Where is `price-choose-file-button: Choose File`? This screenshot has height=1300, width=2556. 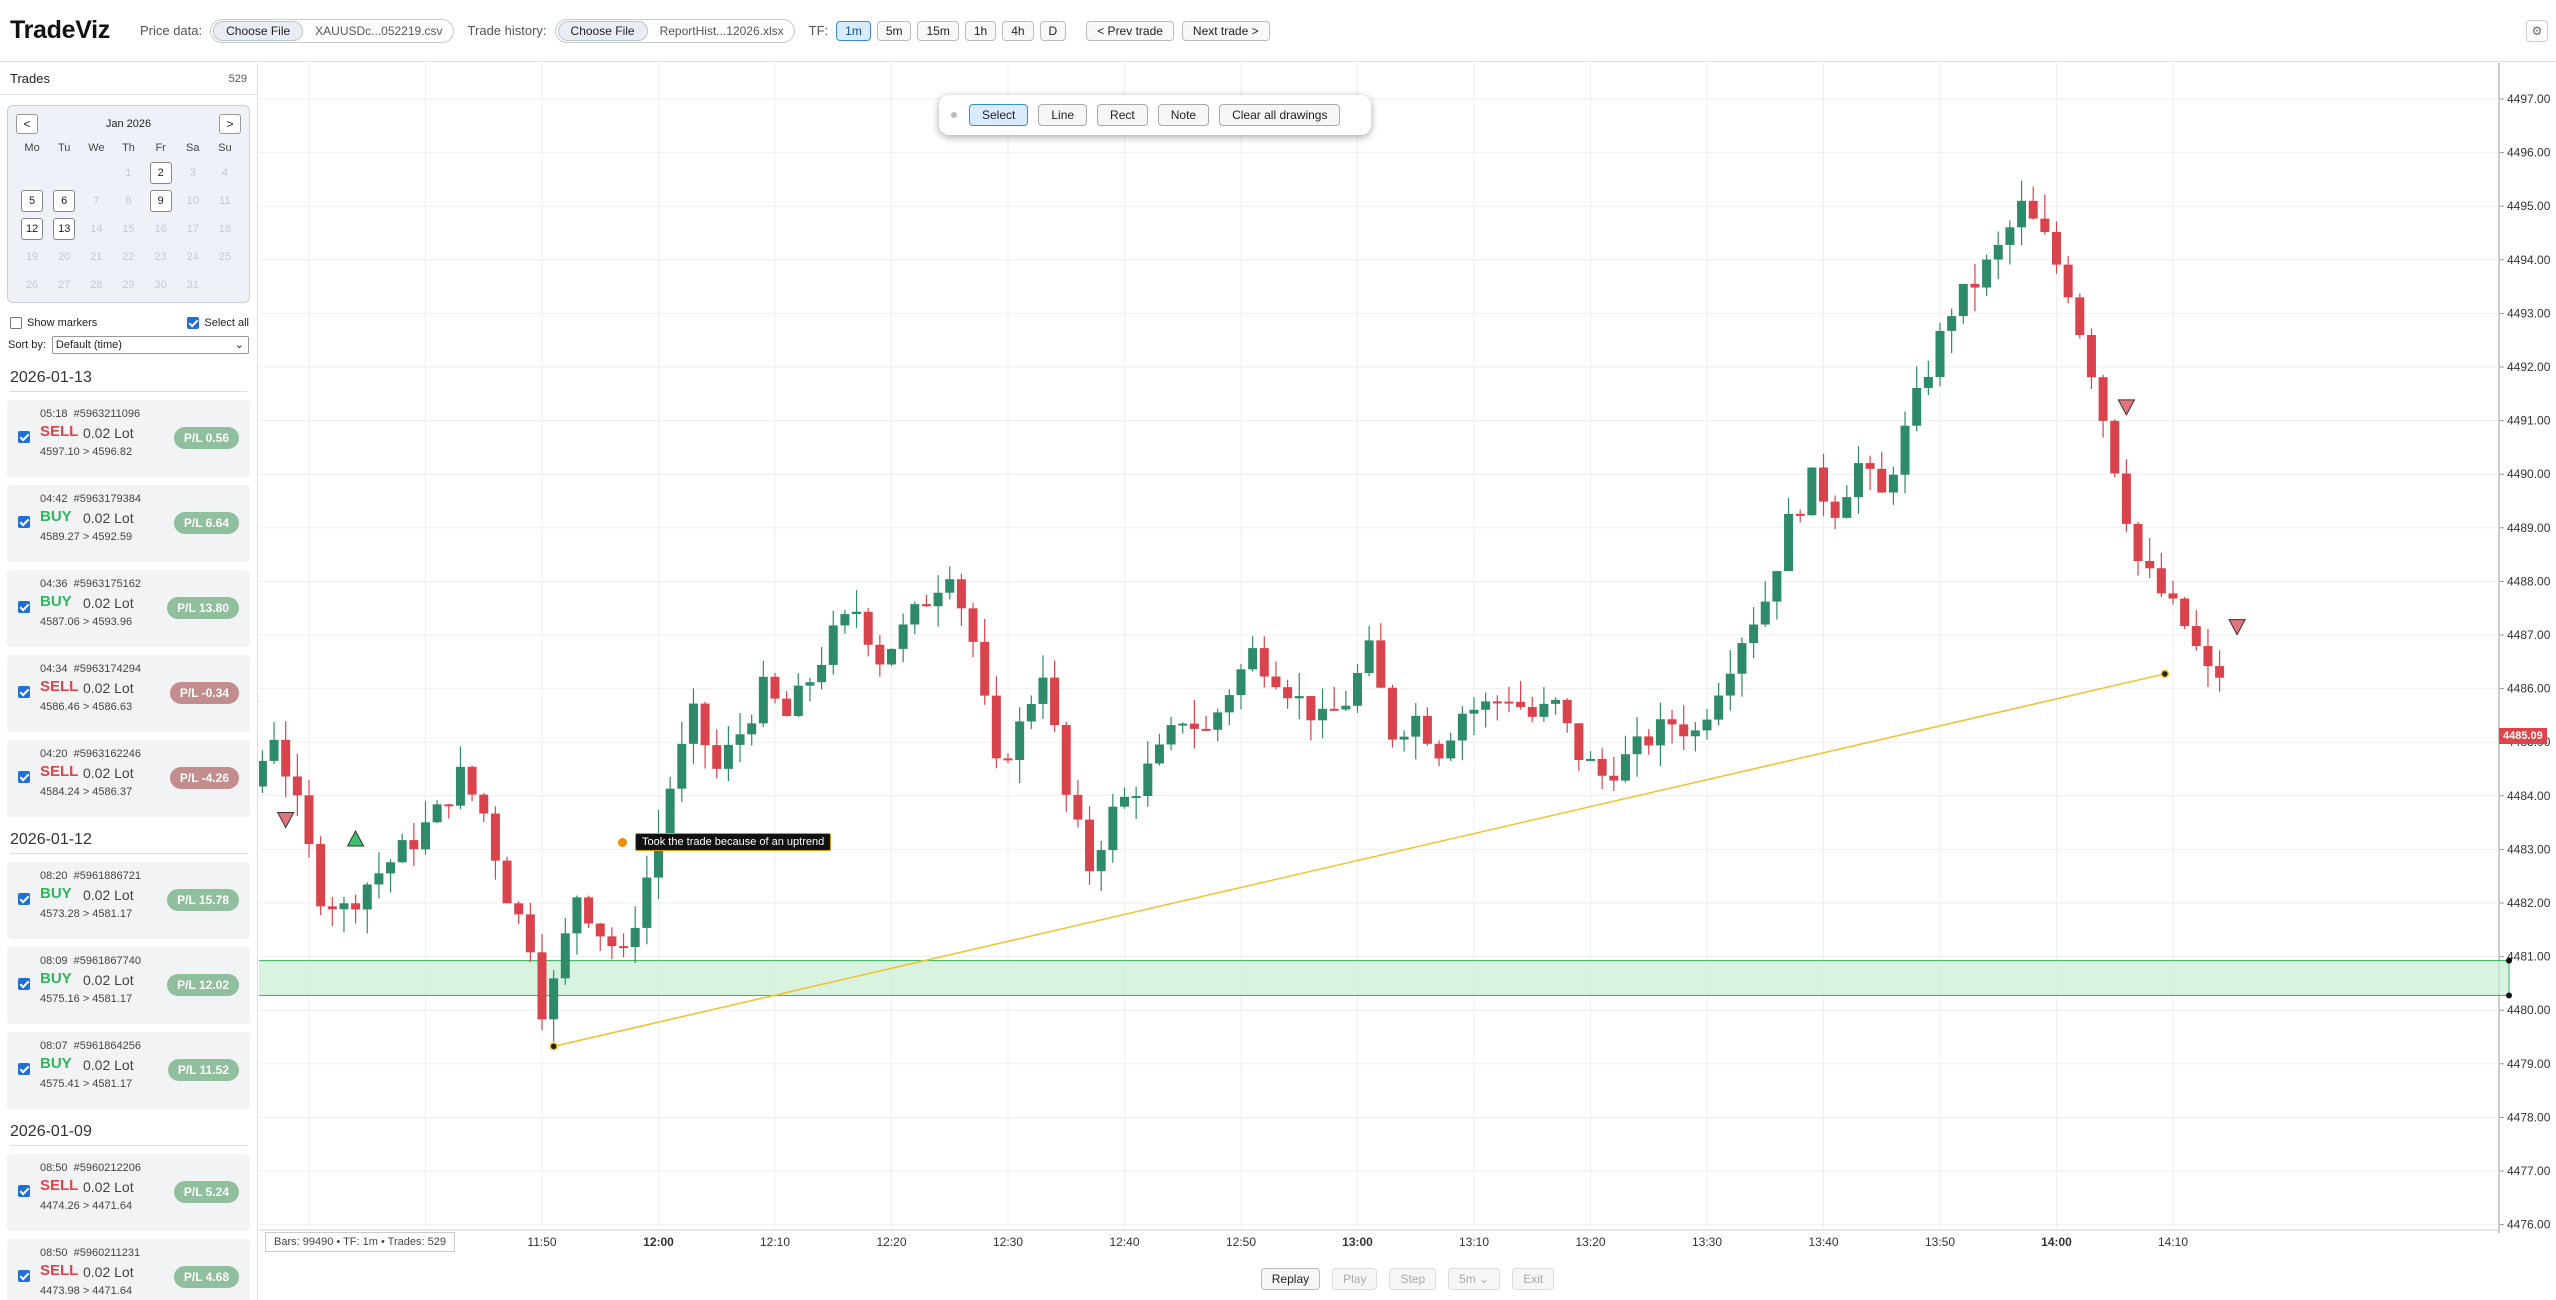 price-choose-file-button: Choose File is located at coordinates (258, 30).